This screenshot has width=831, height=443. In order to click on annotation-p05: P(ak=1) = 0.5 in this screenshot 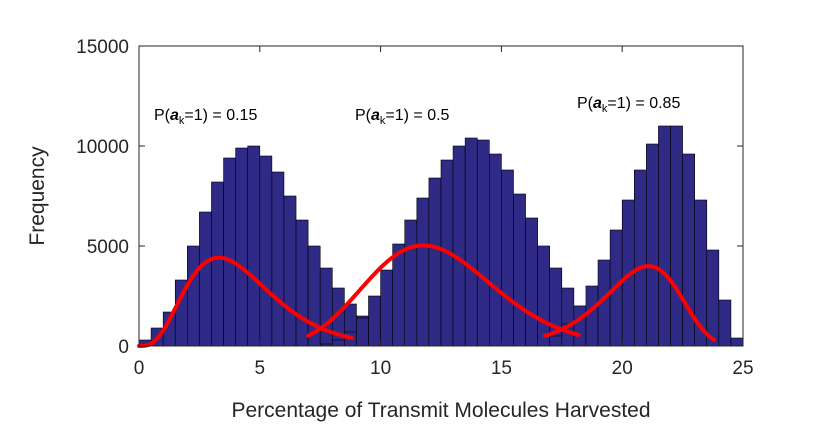, I will do `click(402, 117)`.